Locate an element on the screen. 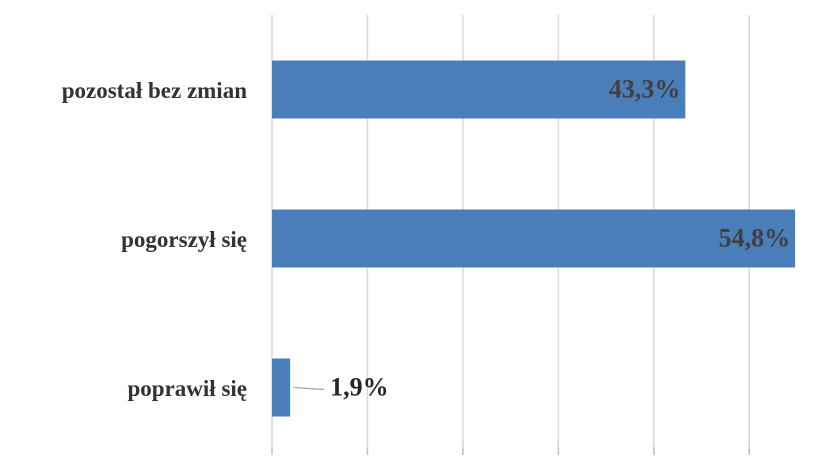  data-label: 43,3% is located at coordinates (645, 88).